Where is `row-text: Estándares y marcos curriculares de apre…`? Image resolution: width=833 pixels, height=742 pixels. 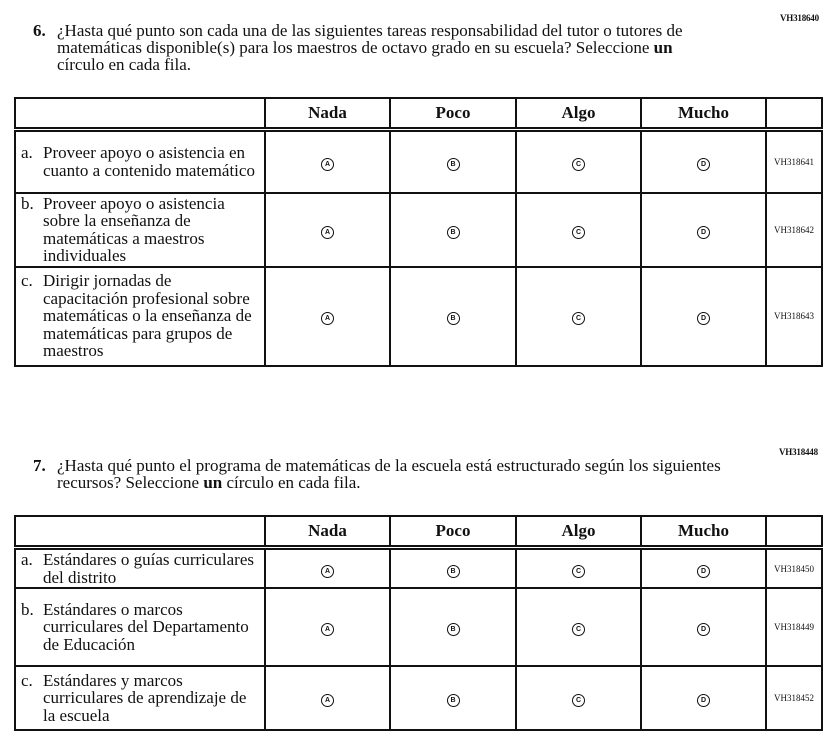
row-text: Estándares y marcos curriculares de apre… is located at coordinates (145, 697).